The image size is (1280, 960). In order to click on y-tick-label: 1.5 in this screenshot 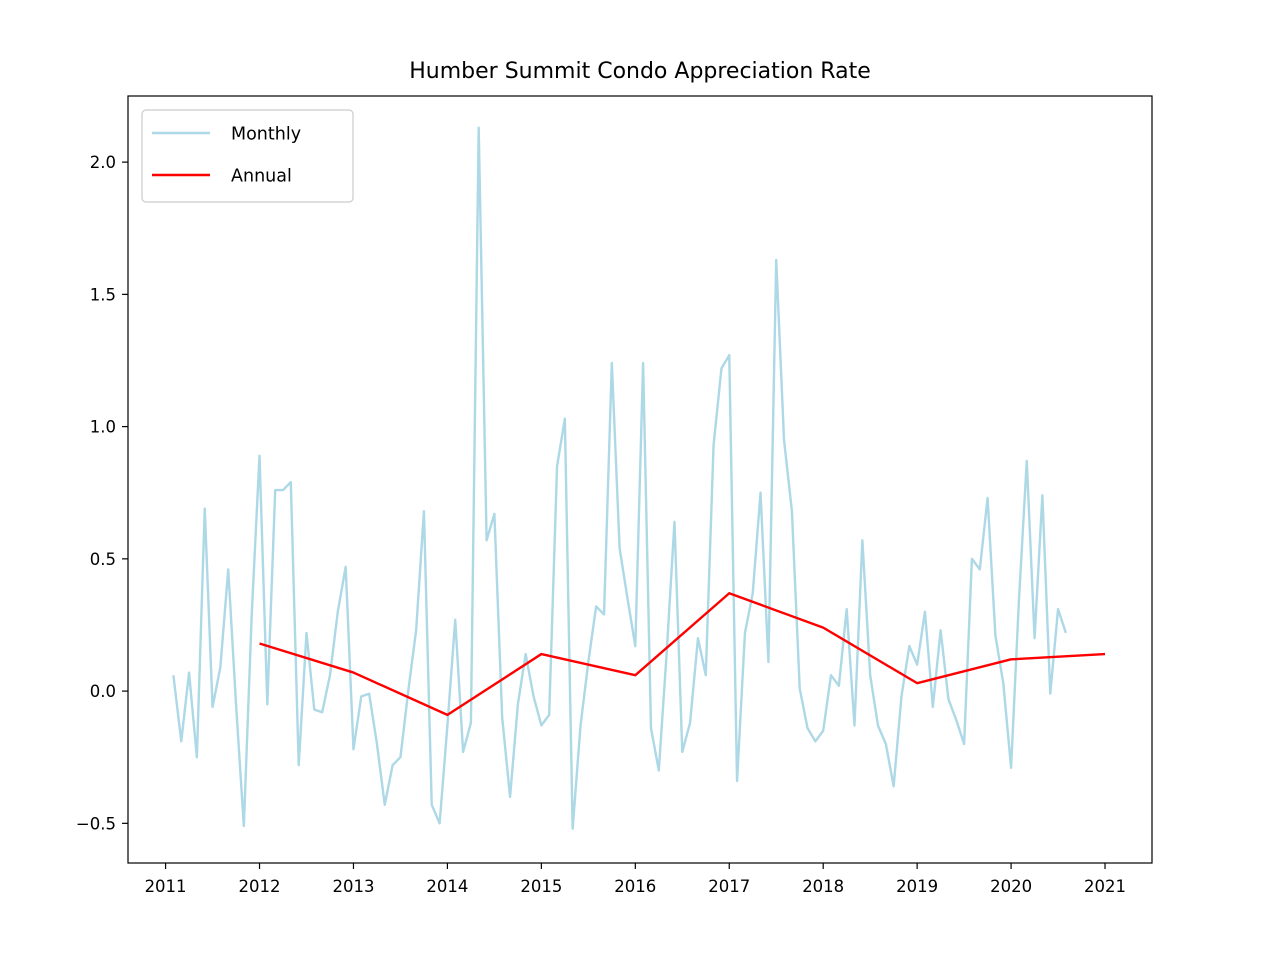, I will do `click(103, 294)`.